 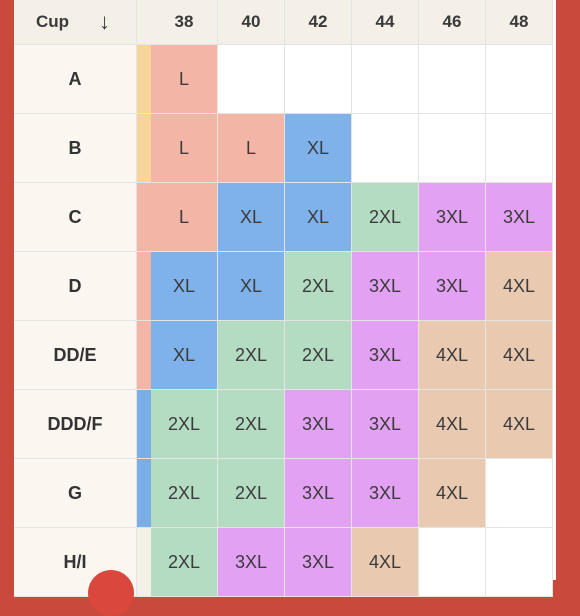 What do you see at coordinates (75, 79) in the screenshot?
I see `cup-label: A` at bounding box center [75, 79].